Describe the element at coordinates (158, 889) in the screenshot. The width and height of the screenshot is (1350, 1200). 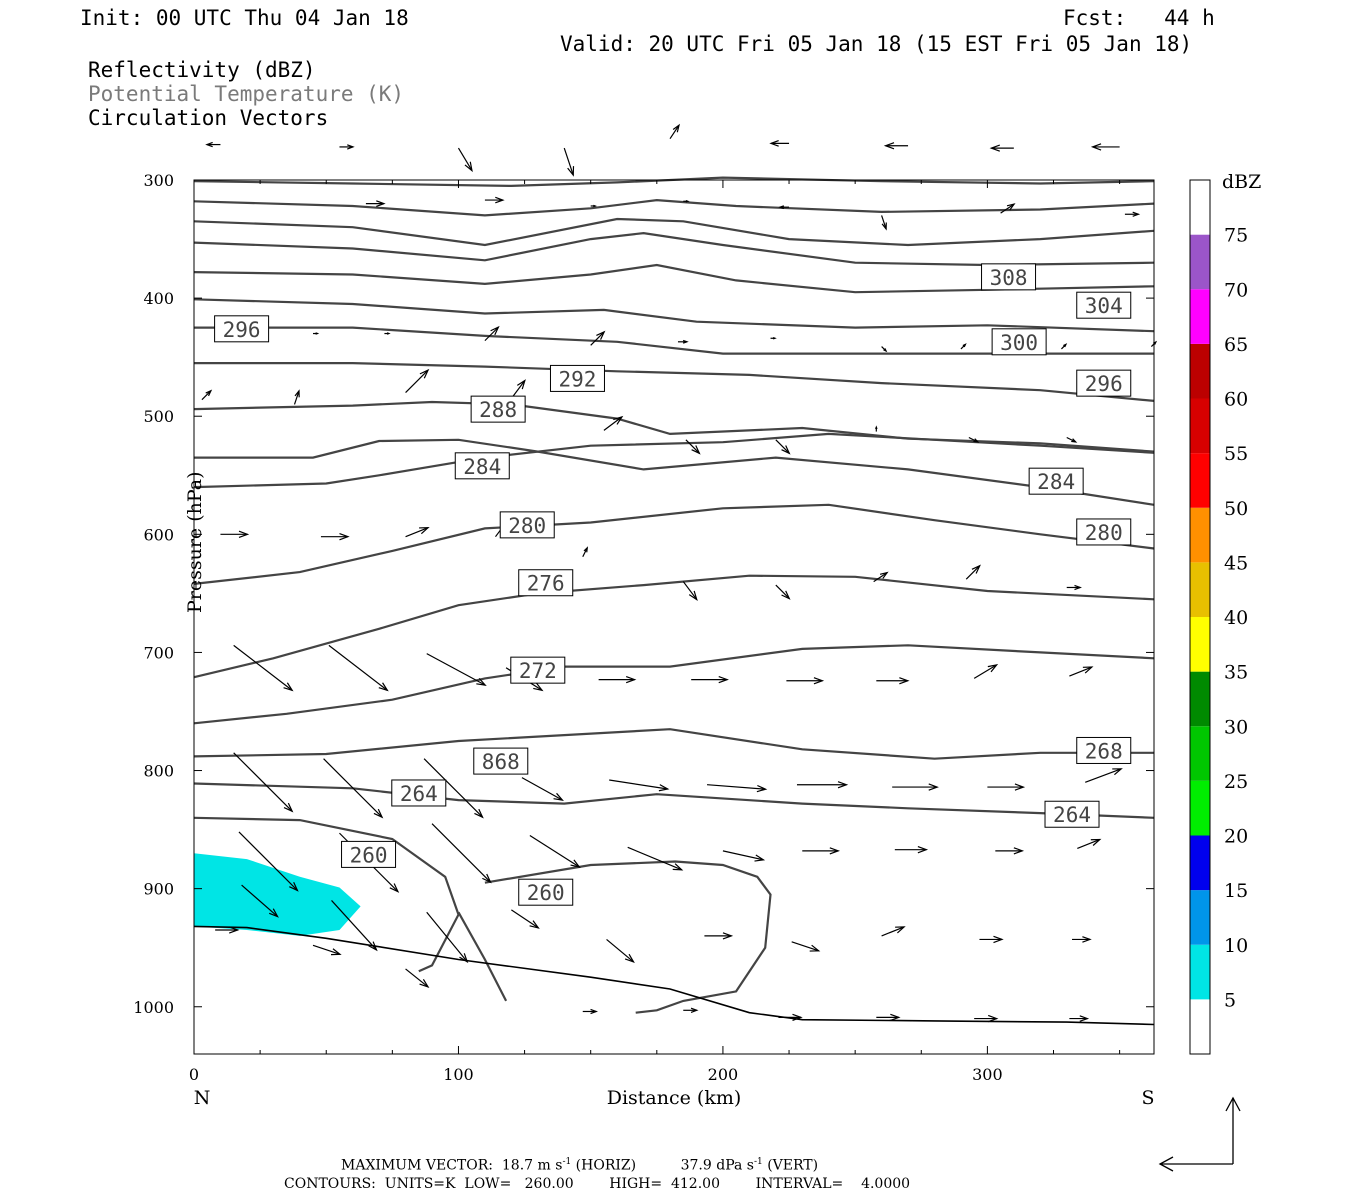
I see `y-tick-label: 900` at that location.